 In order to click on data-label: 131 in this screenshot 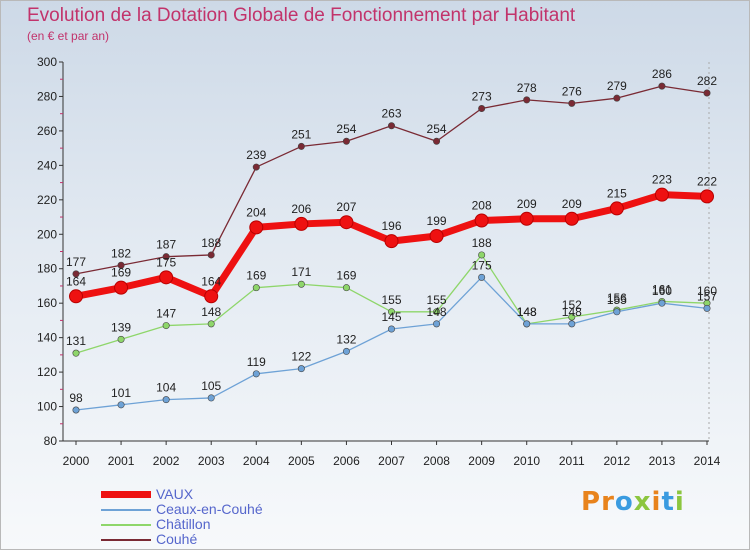, I will do `click(76, 341)`.